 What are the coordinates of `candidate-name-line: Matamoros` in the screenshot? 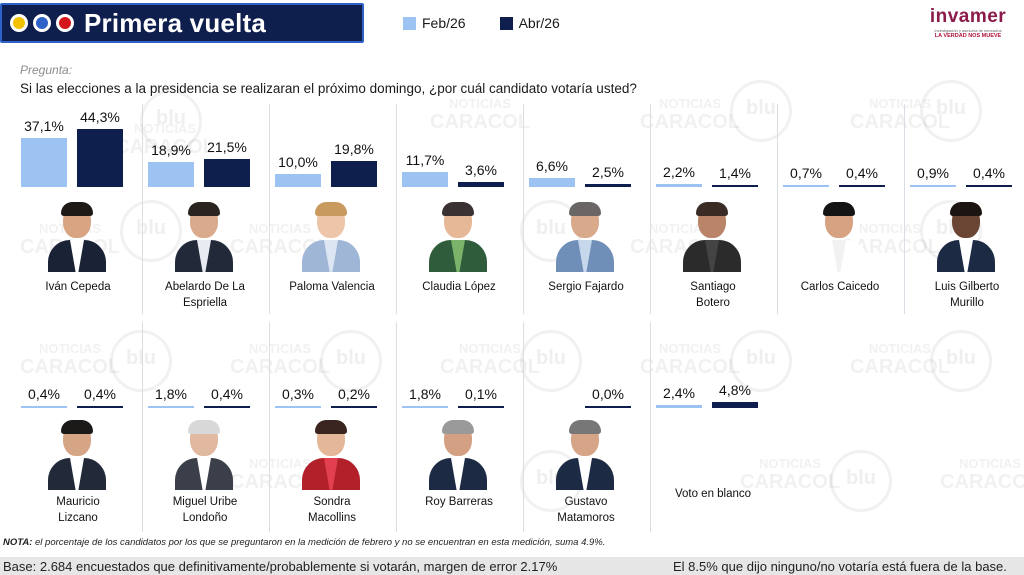 It's located at (586, 518).